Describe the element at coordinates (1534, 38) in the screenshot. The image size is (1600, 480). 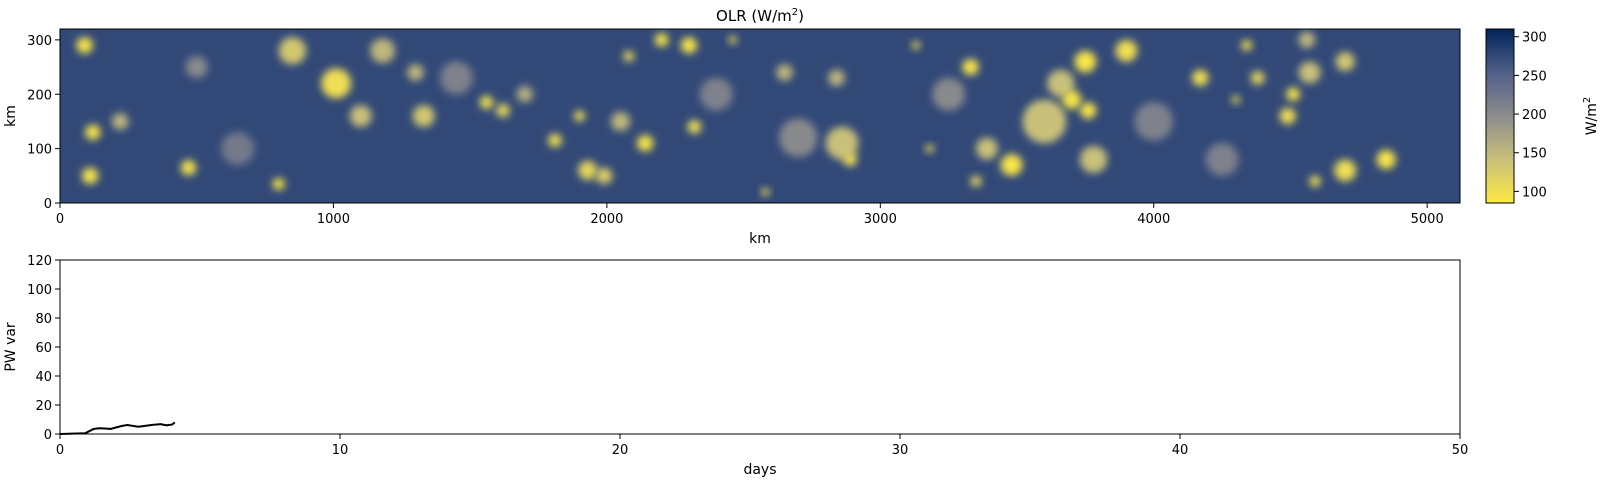
I see `colorbar-tick-label: 300` at that location.